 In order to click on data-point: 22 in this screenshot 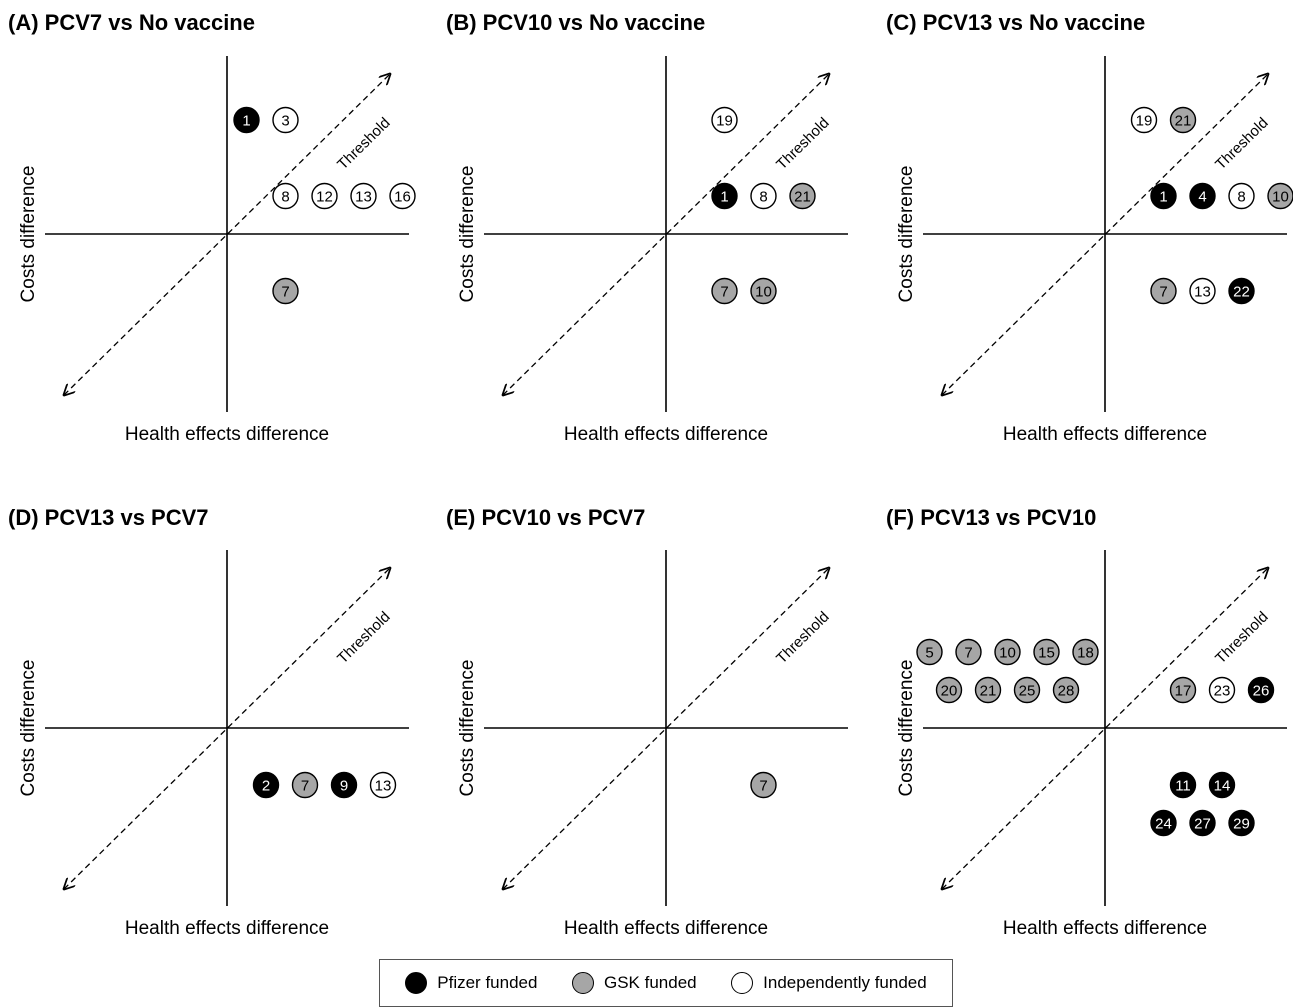, I will do `click(1241, 291)`.